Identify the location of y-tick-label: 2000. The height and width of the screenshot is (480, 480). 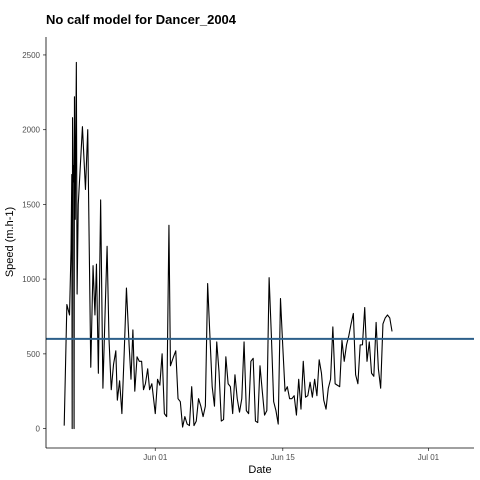
(31, 130).